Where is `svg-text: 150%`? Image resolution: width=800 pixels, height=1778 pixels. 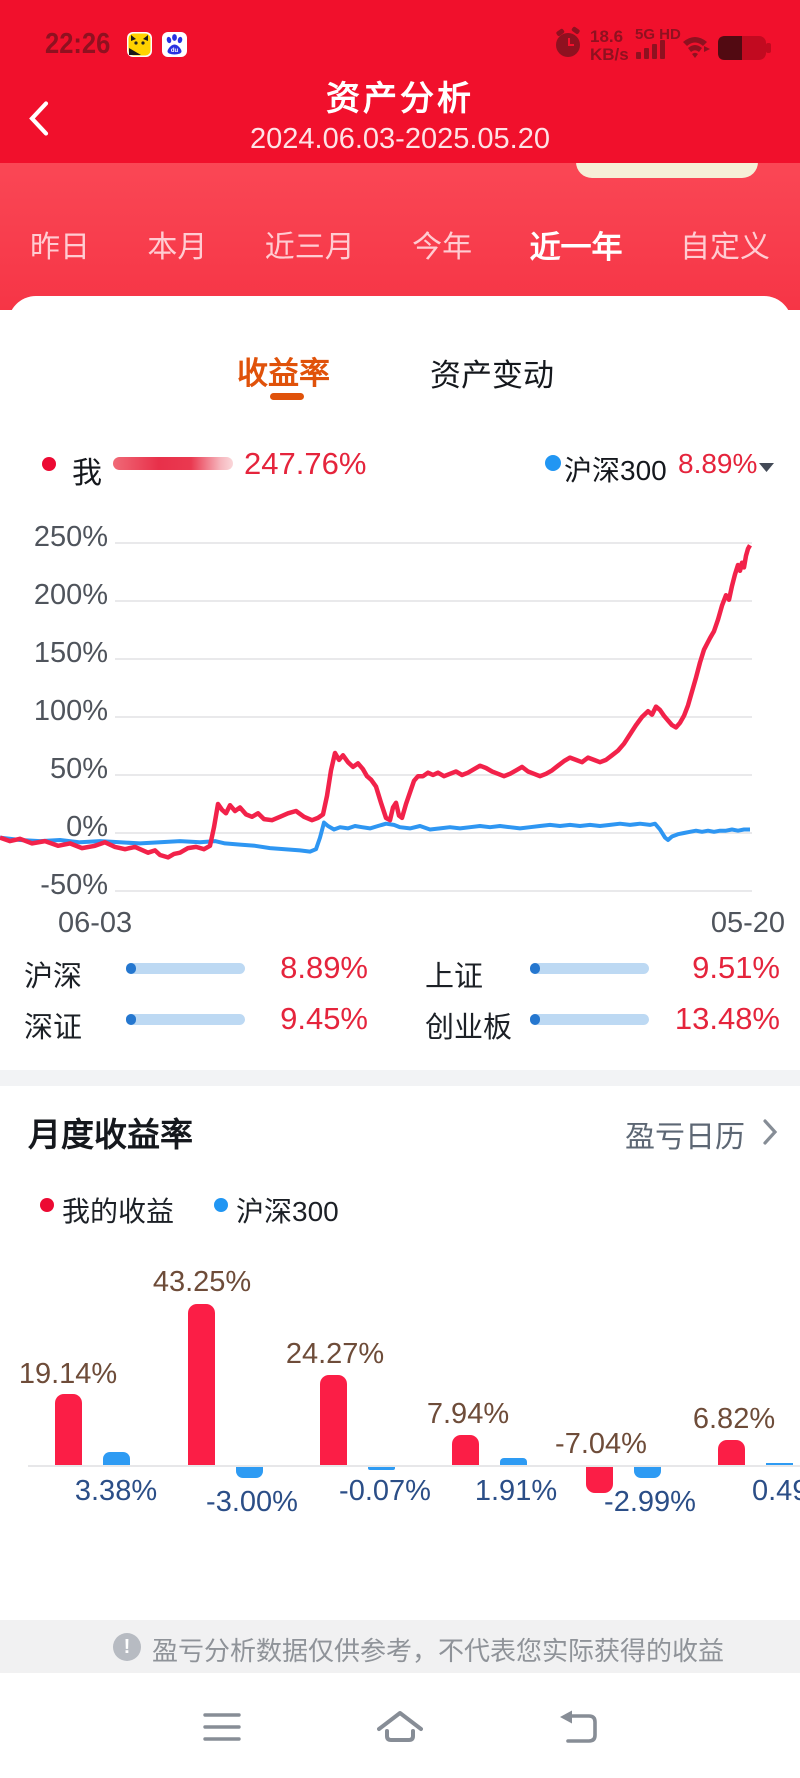 svg-text: 150% is located at coordinates (71, 653).